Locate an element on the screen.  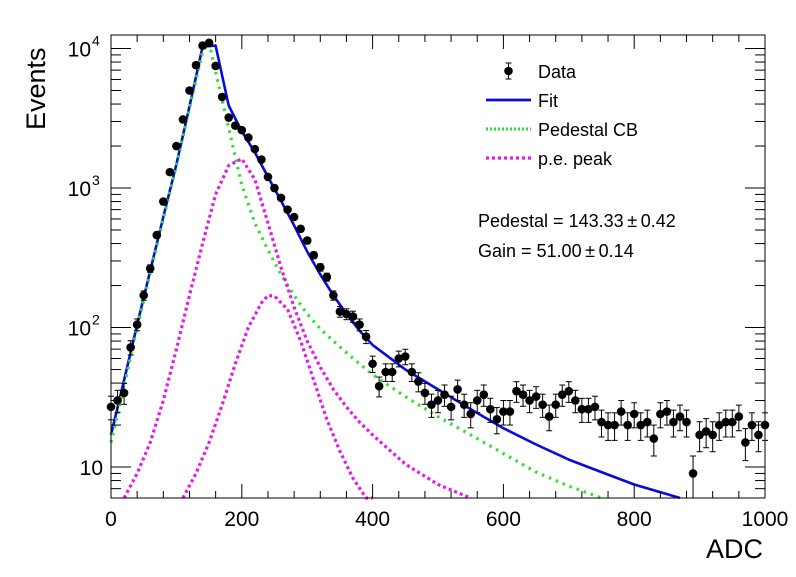
x-axis-label: ADC is located at coordinates (734, 549).